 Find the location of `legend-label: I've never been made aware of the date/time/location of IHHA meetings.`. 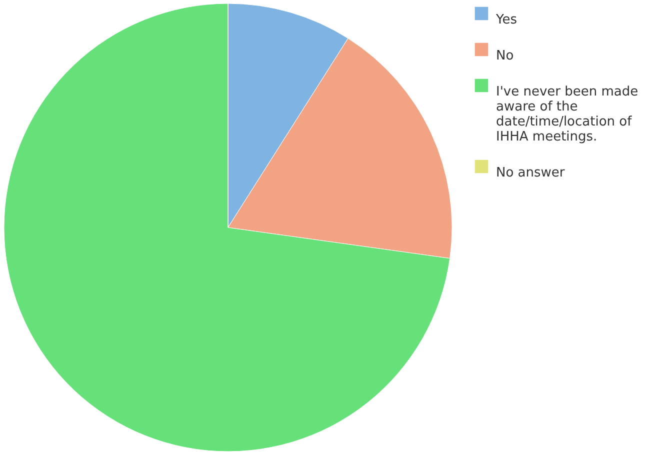

legend-label: I've never been made aware of the date/time/location of IHHA meetings. is located at coordinates (567, 114).